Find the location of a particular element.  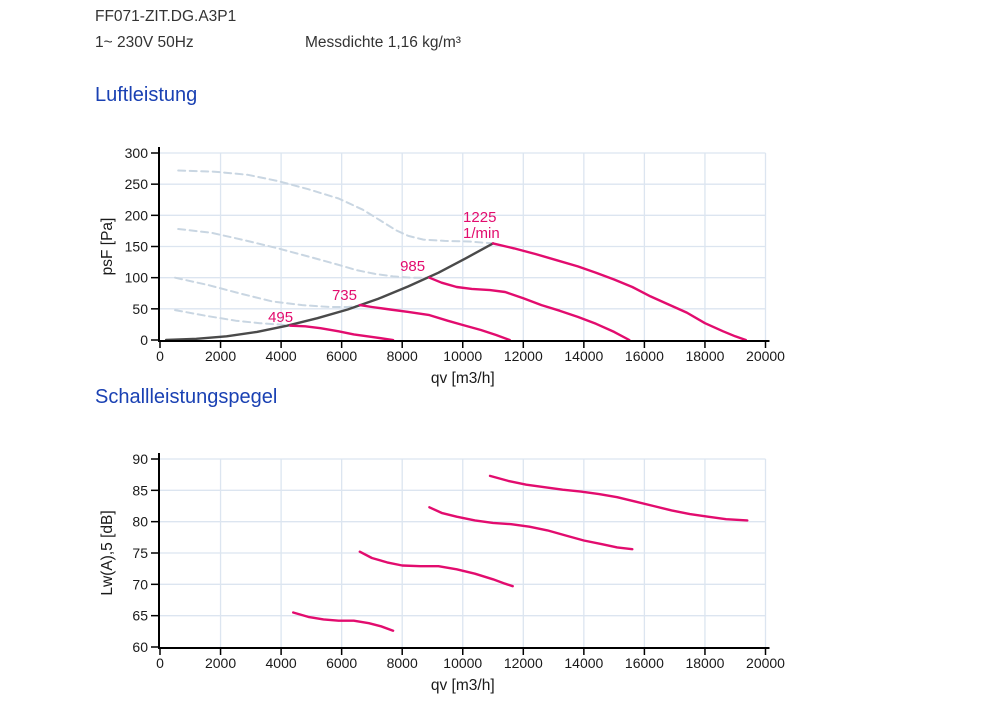

series-495-rpm-noise is located at coordinates (343, 621).